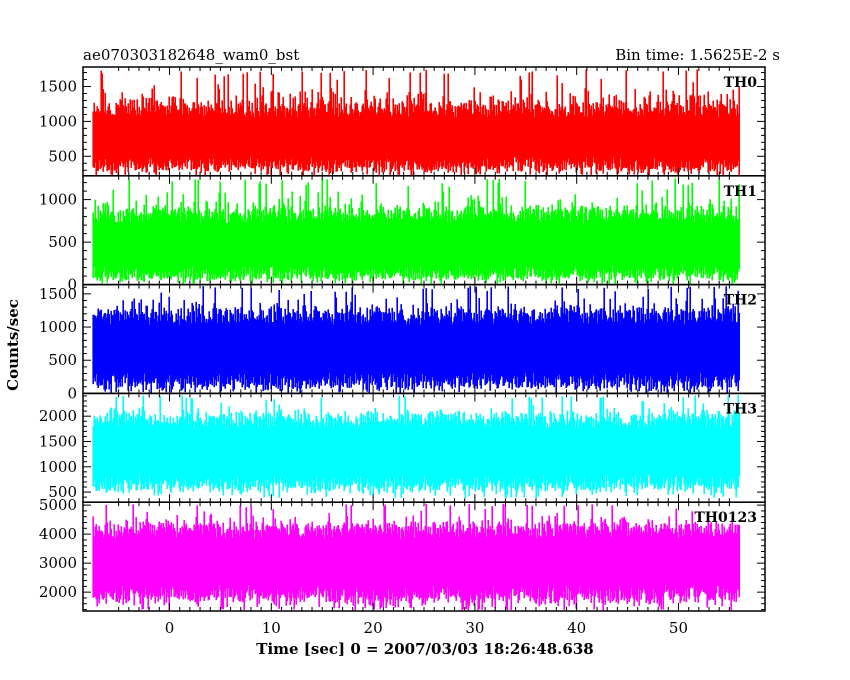 This screenshot has height=680, width=850. What do you see at coordinates (740, 409) in the screenshot?
I see `panel-label-th3: TH3` at bounding box center [740, 409].